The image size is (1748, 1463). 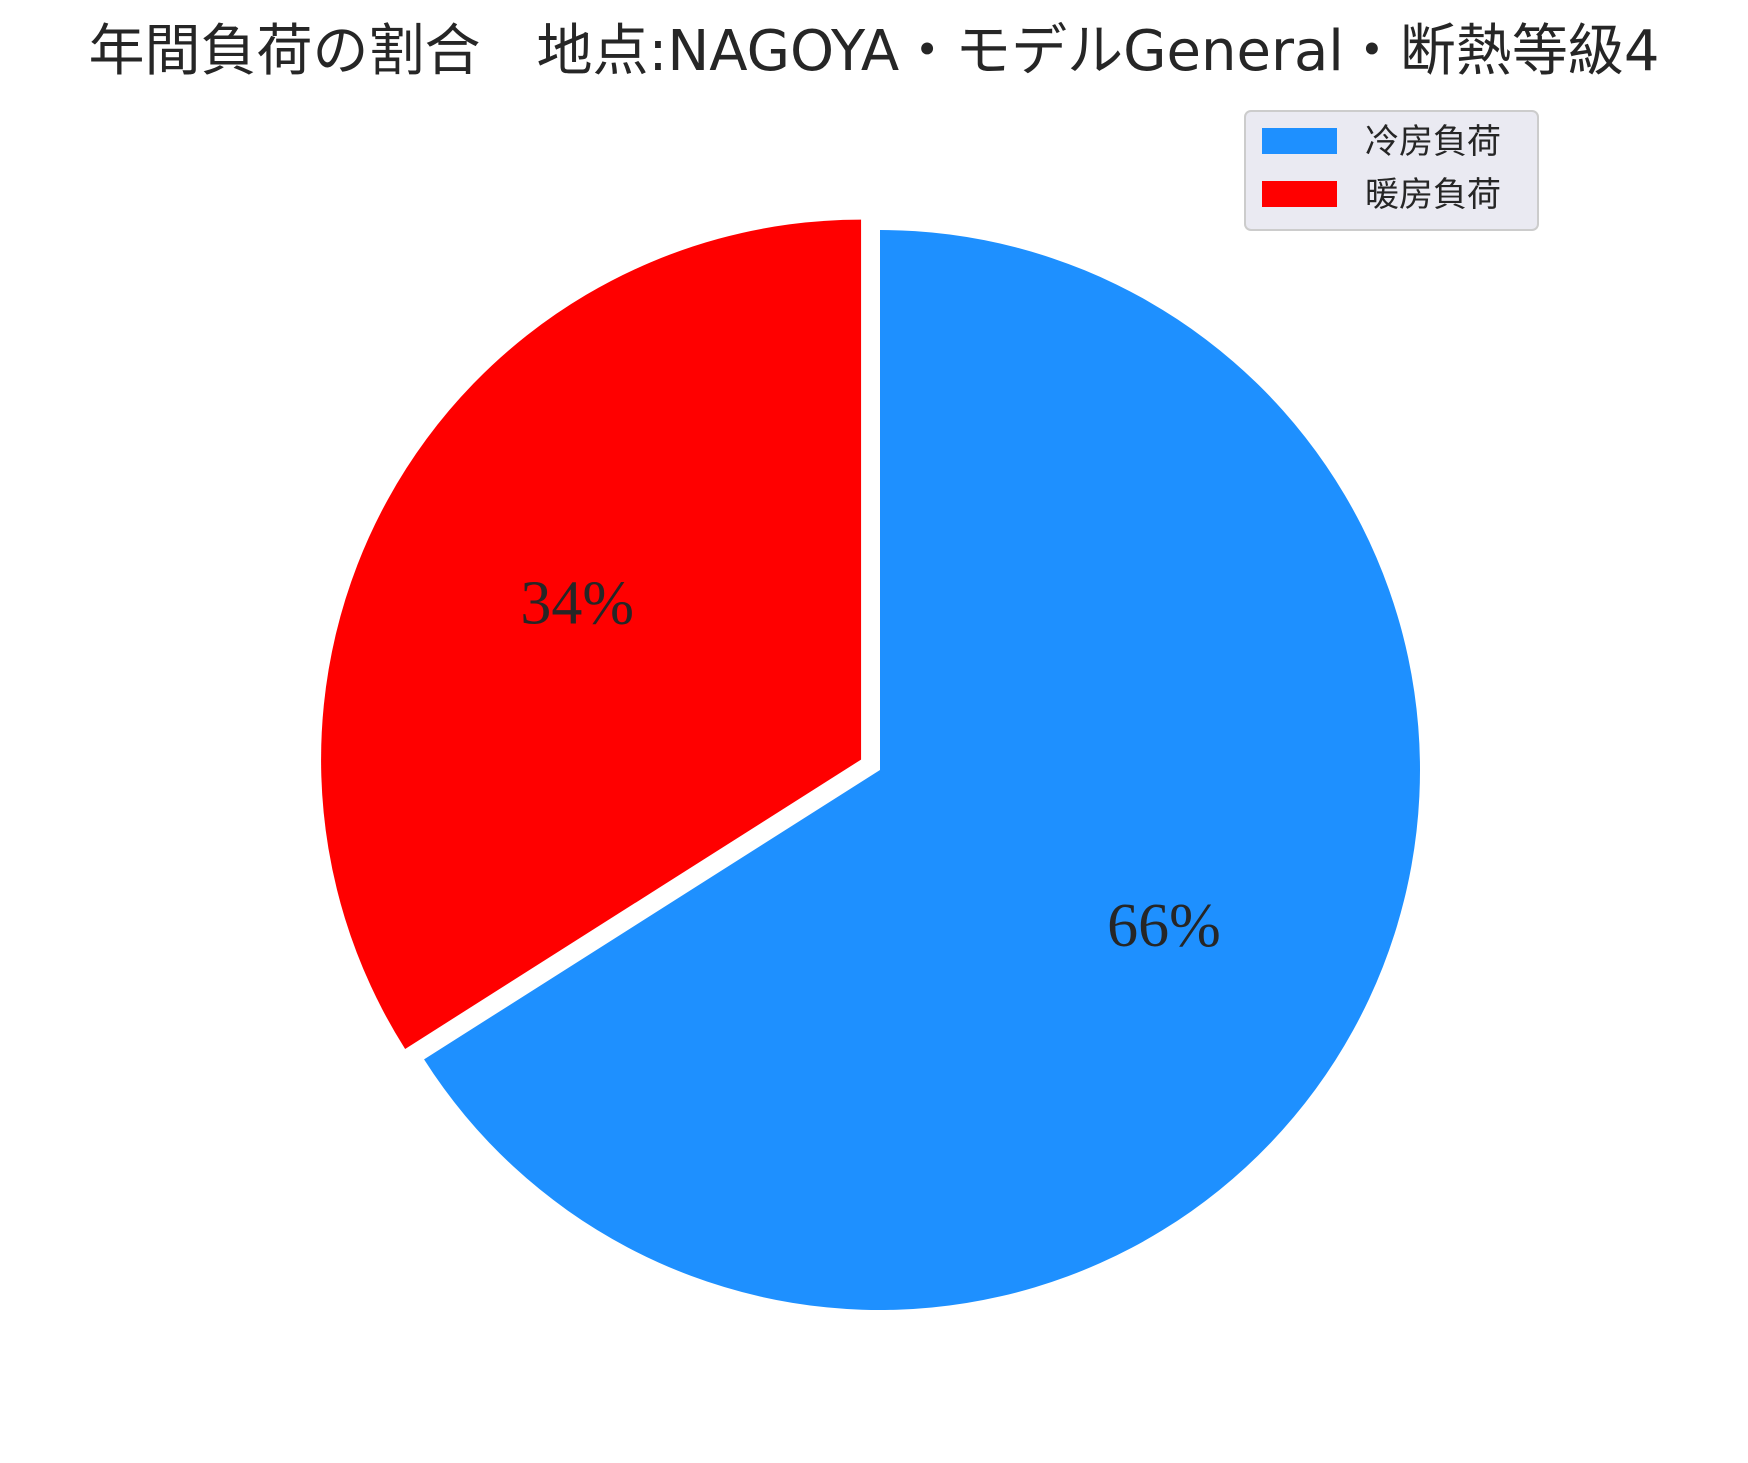 What do you see at coordinates (1433, 142) in the screenshot?
I see `legend-label-cooling: 冷房負荷` at bounding box center [1433, 142].